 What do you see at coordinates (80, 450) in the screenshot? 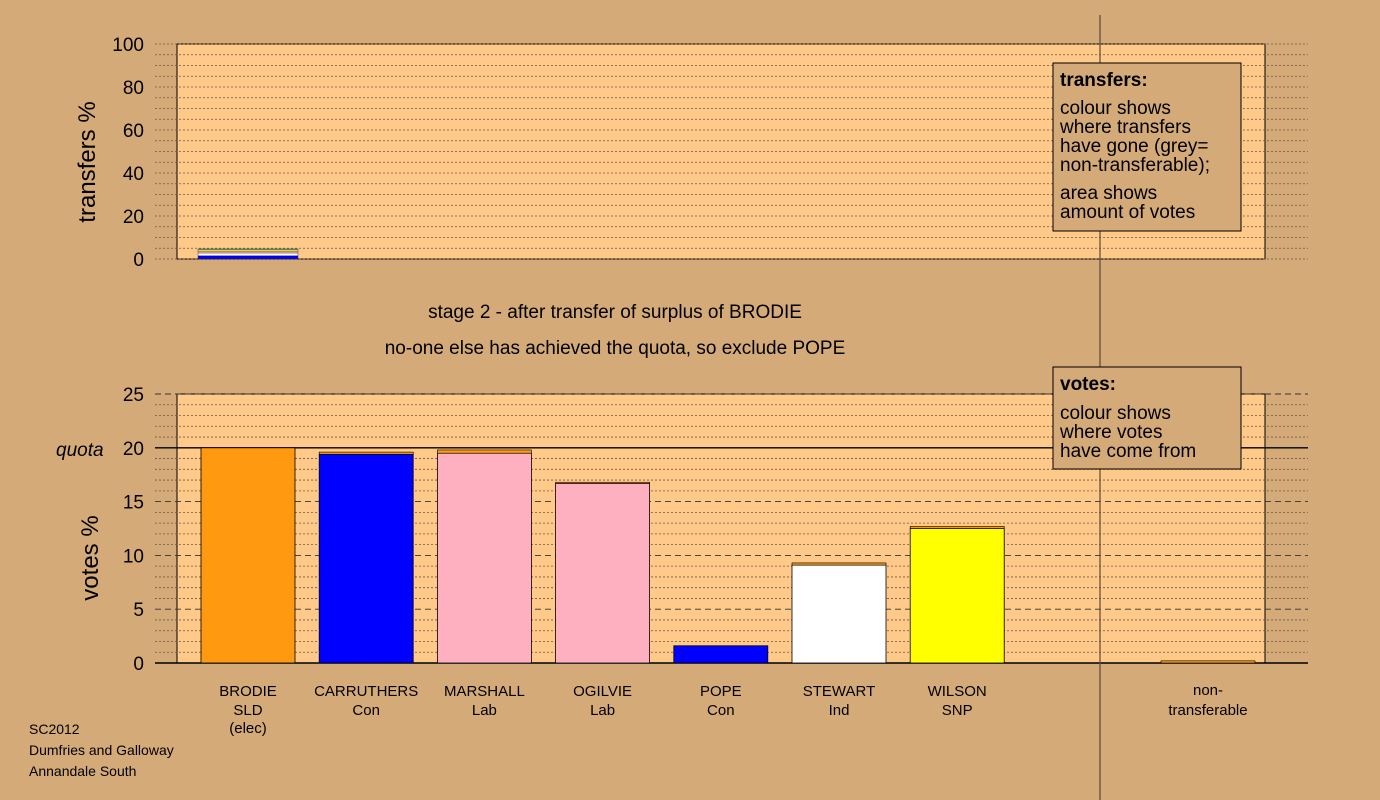
I see `quota-label: quota` at bounding box center [80, 450].